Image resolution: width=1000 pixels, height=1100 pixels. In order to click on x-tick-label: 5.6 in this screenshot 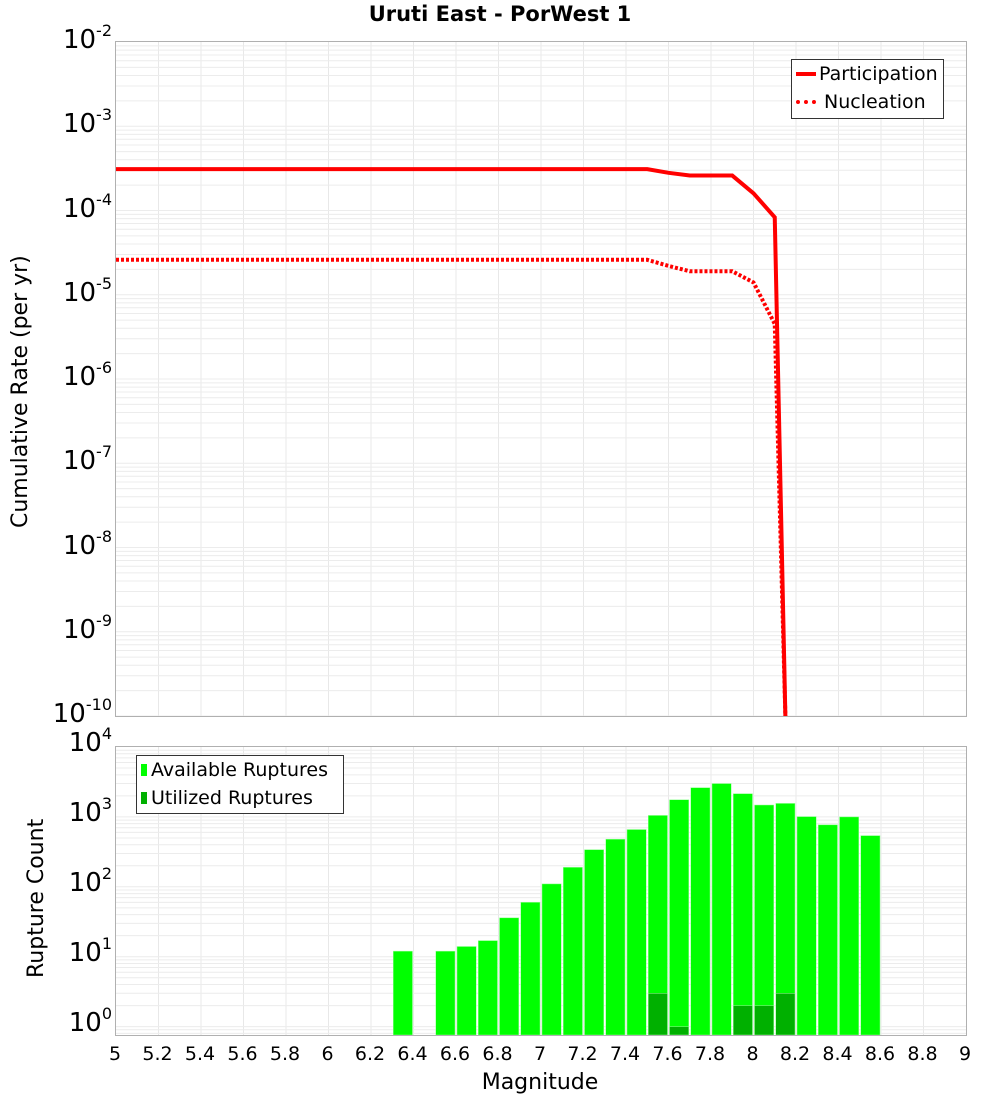, I will do `click(242, 1054)`.